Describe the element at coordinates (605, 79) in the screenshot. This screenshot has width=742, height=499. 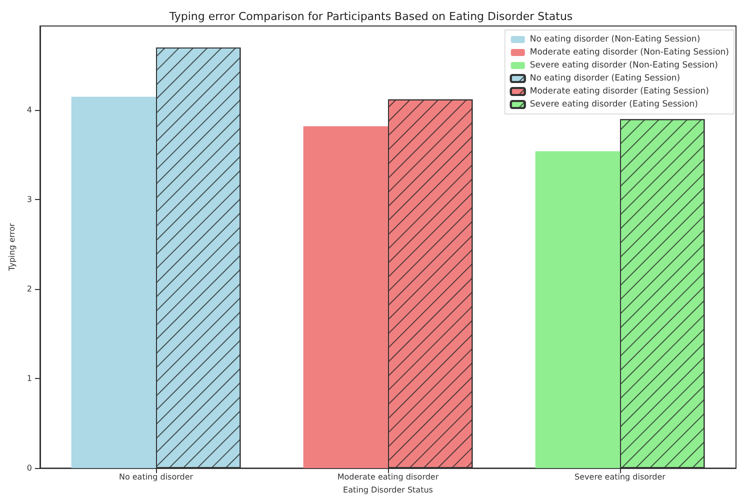
I see `legend-label: No eating disorder (Eating Session)` at that location.